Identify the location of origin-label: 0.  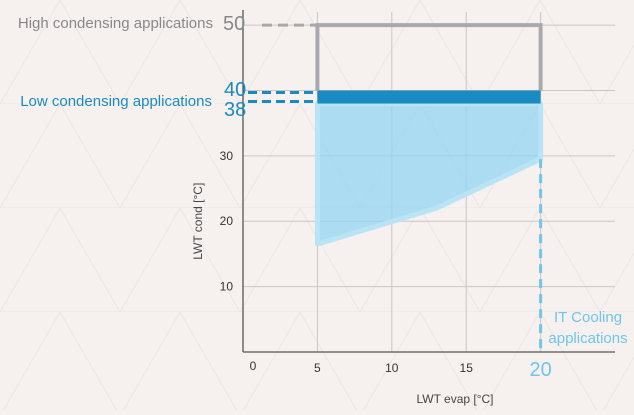
(253, 366).